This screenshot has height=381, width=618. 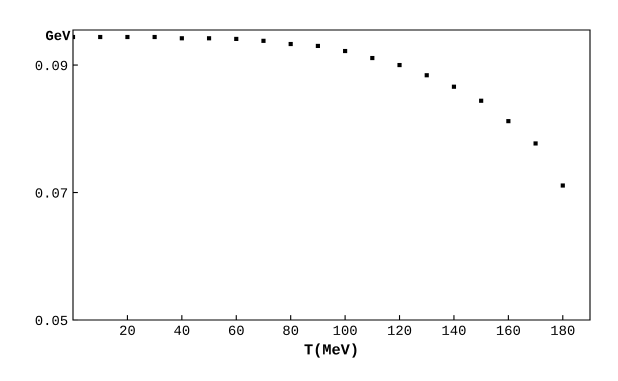 What do you see at coordinates (52, 321) in the screenshot?
I see `y-tick-label: 0.05` at bounding box center [52, 321].